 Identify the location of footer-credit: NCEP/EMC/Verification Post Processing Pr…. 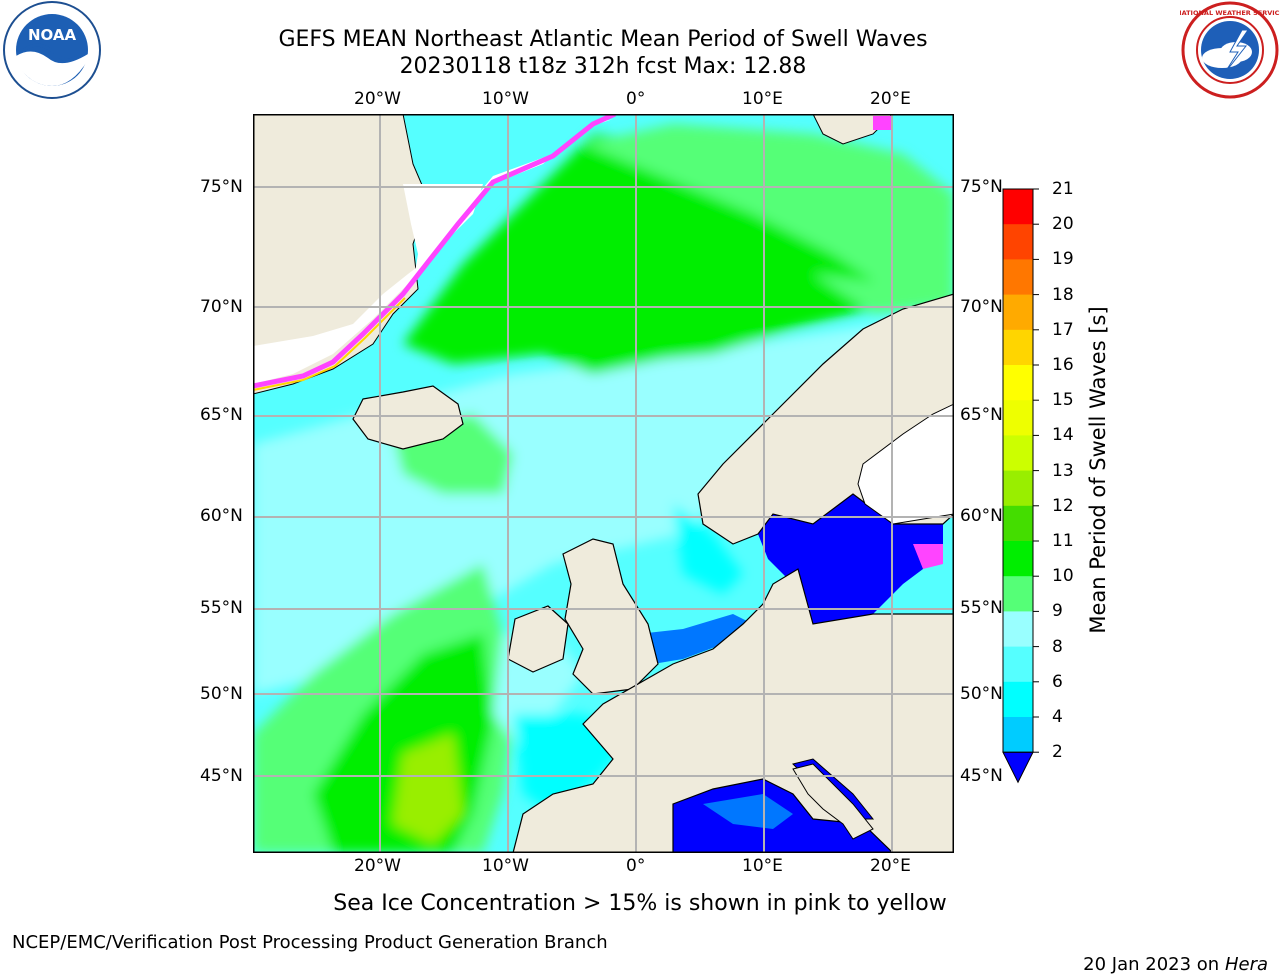
(310, 942).